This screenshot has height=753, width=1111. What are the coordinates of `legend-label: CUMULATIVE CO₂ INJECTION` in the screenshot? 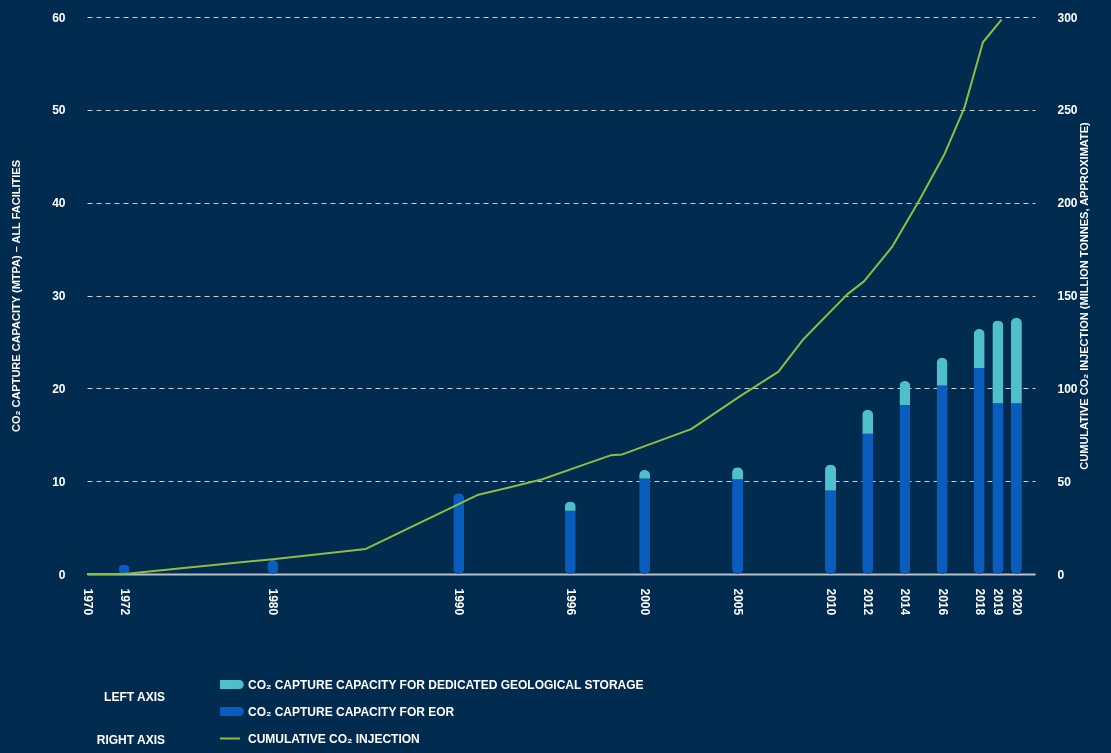 It's located at (334, 738).